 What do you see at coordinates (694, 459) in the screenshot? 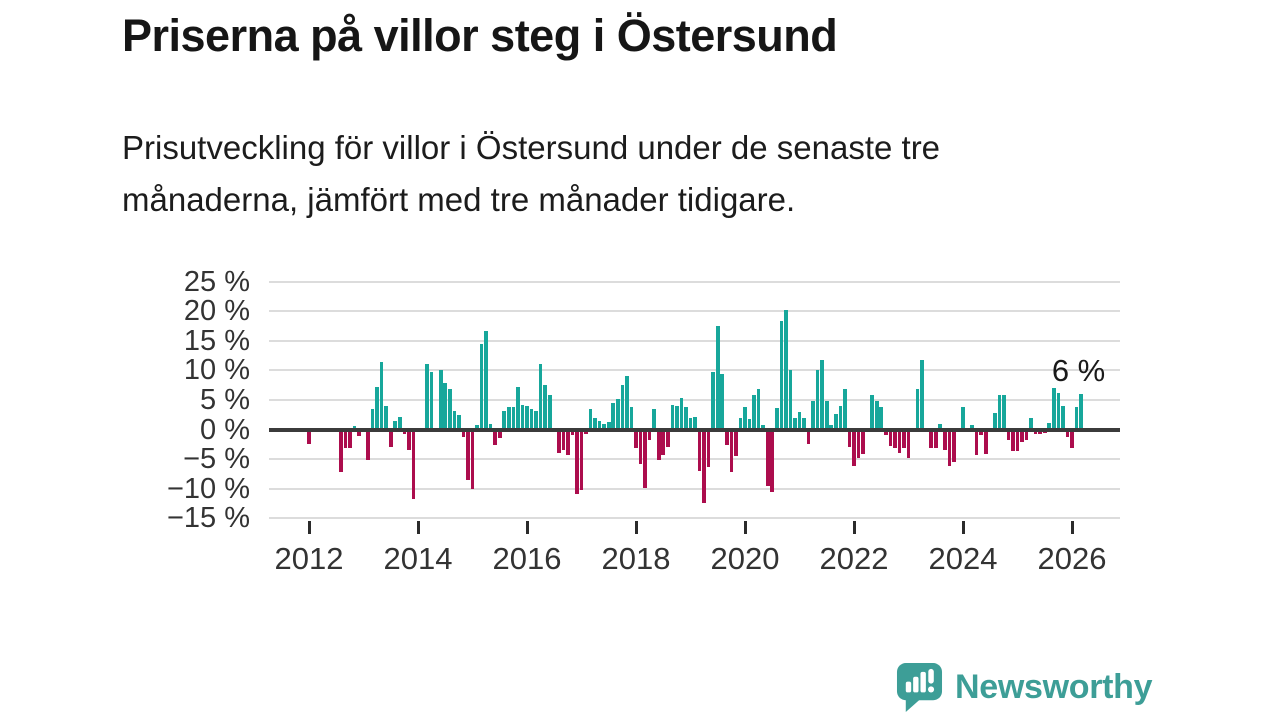
I see `gridline--5-pct` at bounding box center [694, 459].